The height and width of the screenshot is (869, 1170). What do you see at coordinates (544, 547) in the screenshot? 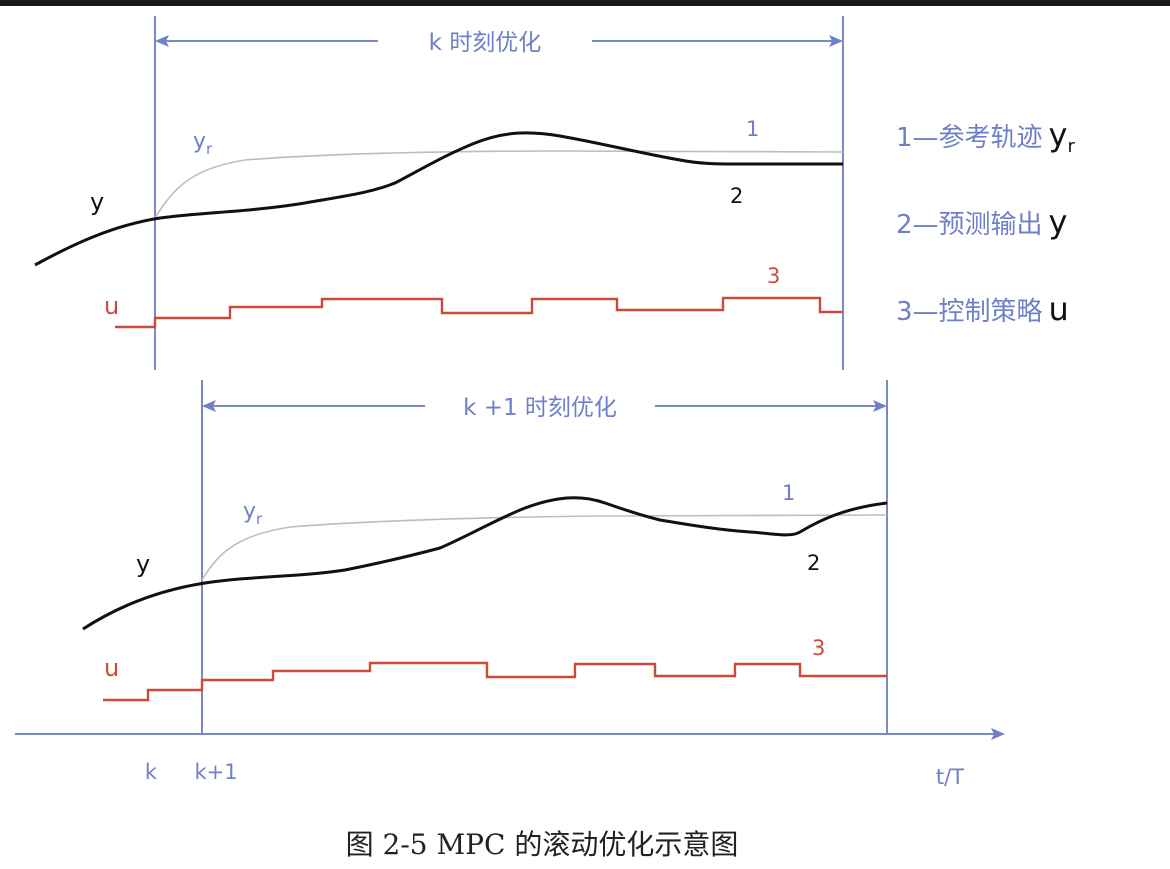
I see `panel-k1-reference-trajectory` at bounding box center [544, 547].